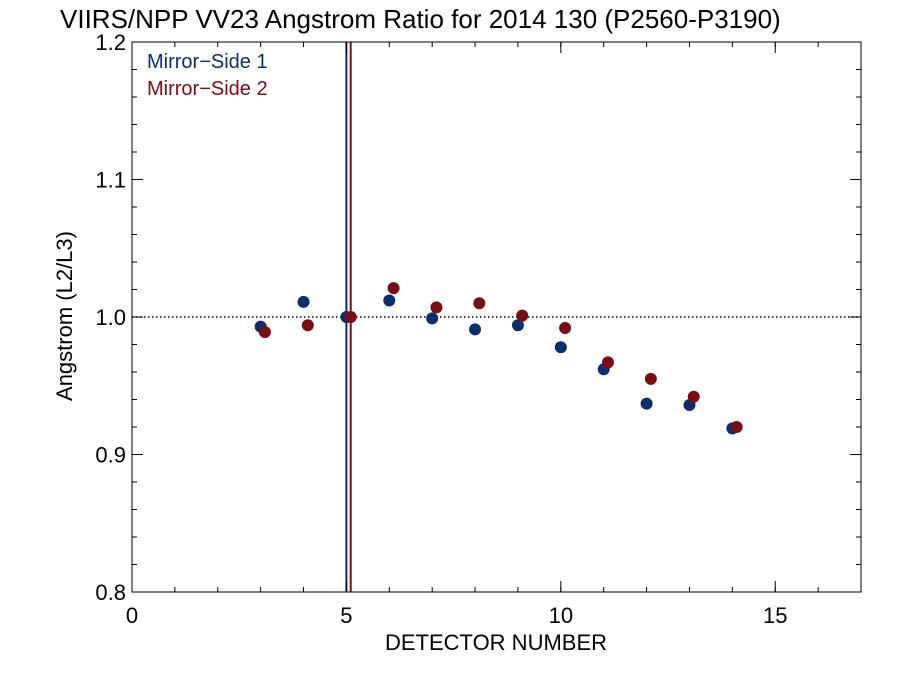 The image size is (900, 675). I want to click on y-tick-label: 1.1, so click(110, 180).